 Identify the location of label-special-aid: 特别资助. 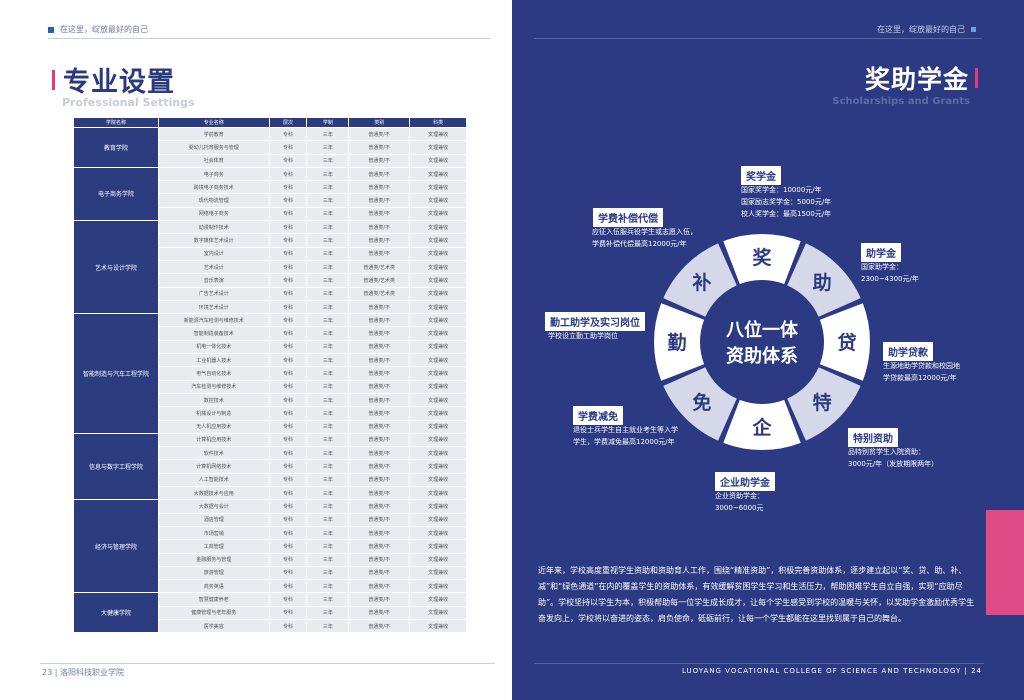
(873, 437).